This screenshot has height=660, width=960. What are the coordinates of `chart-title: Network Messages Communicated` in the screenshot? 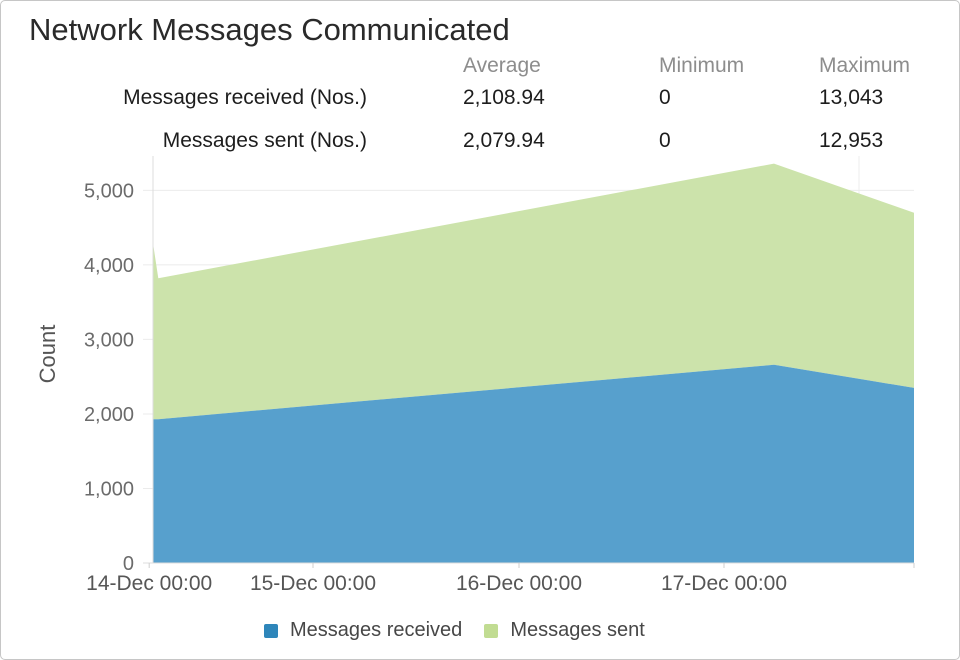 It's located at (269, 29).